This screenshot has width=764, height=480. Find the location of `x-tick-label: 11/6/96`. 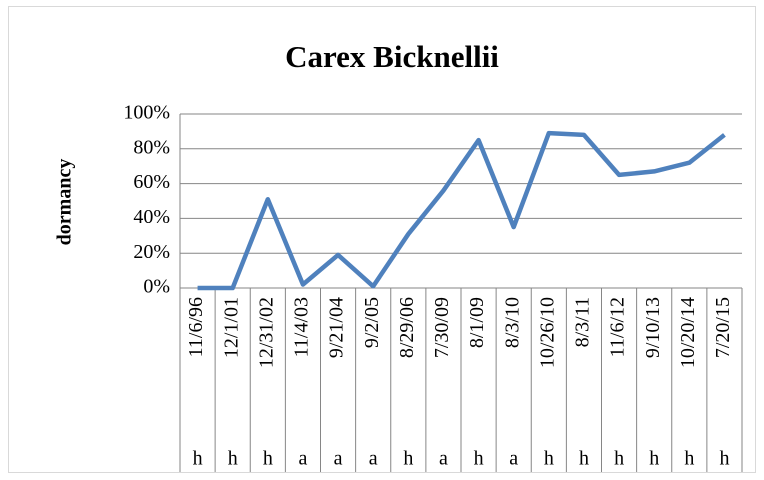

x-tick-label: 11/6/96 is located at coordinates (196, 327).